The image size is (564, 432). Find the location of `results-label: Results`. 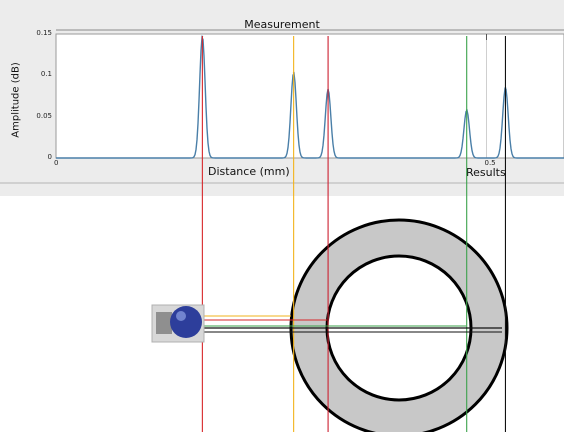

results-label: Results is located at coordinates (486, 172).